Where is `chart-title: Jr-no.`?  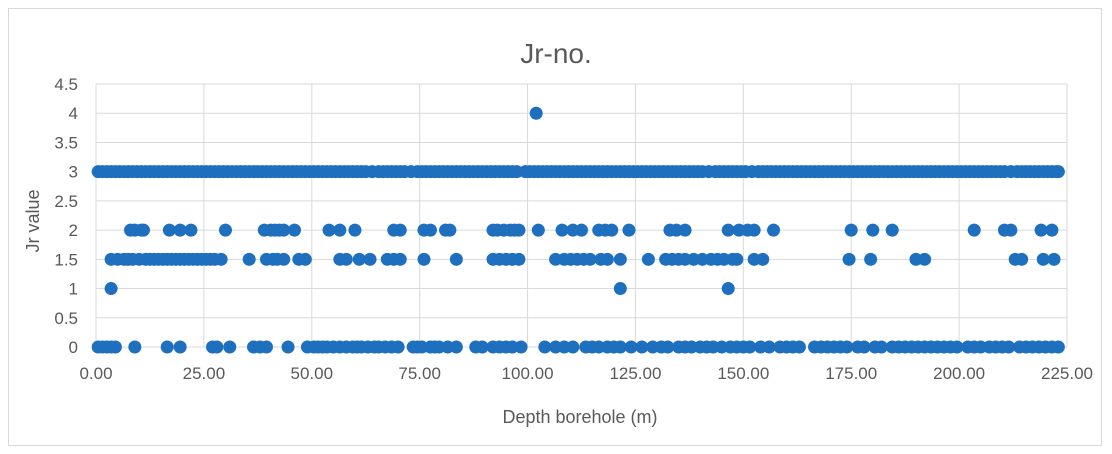 chart-title: Jr-no. is located at coordinates (556, 53).